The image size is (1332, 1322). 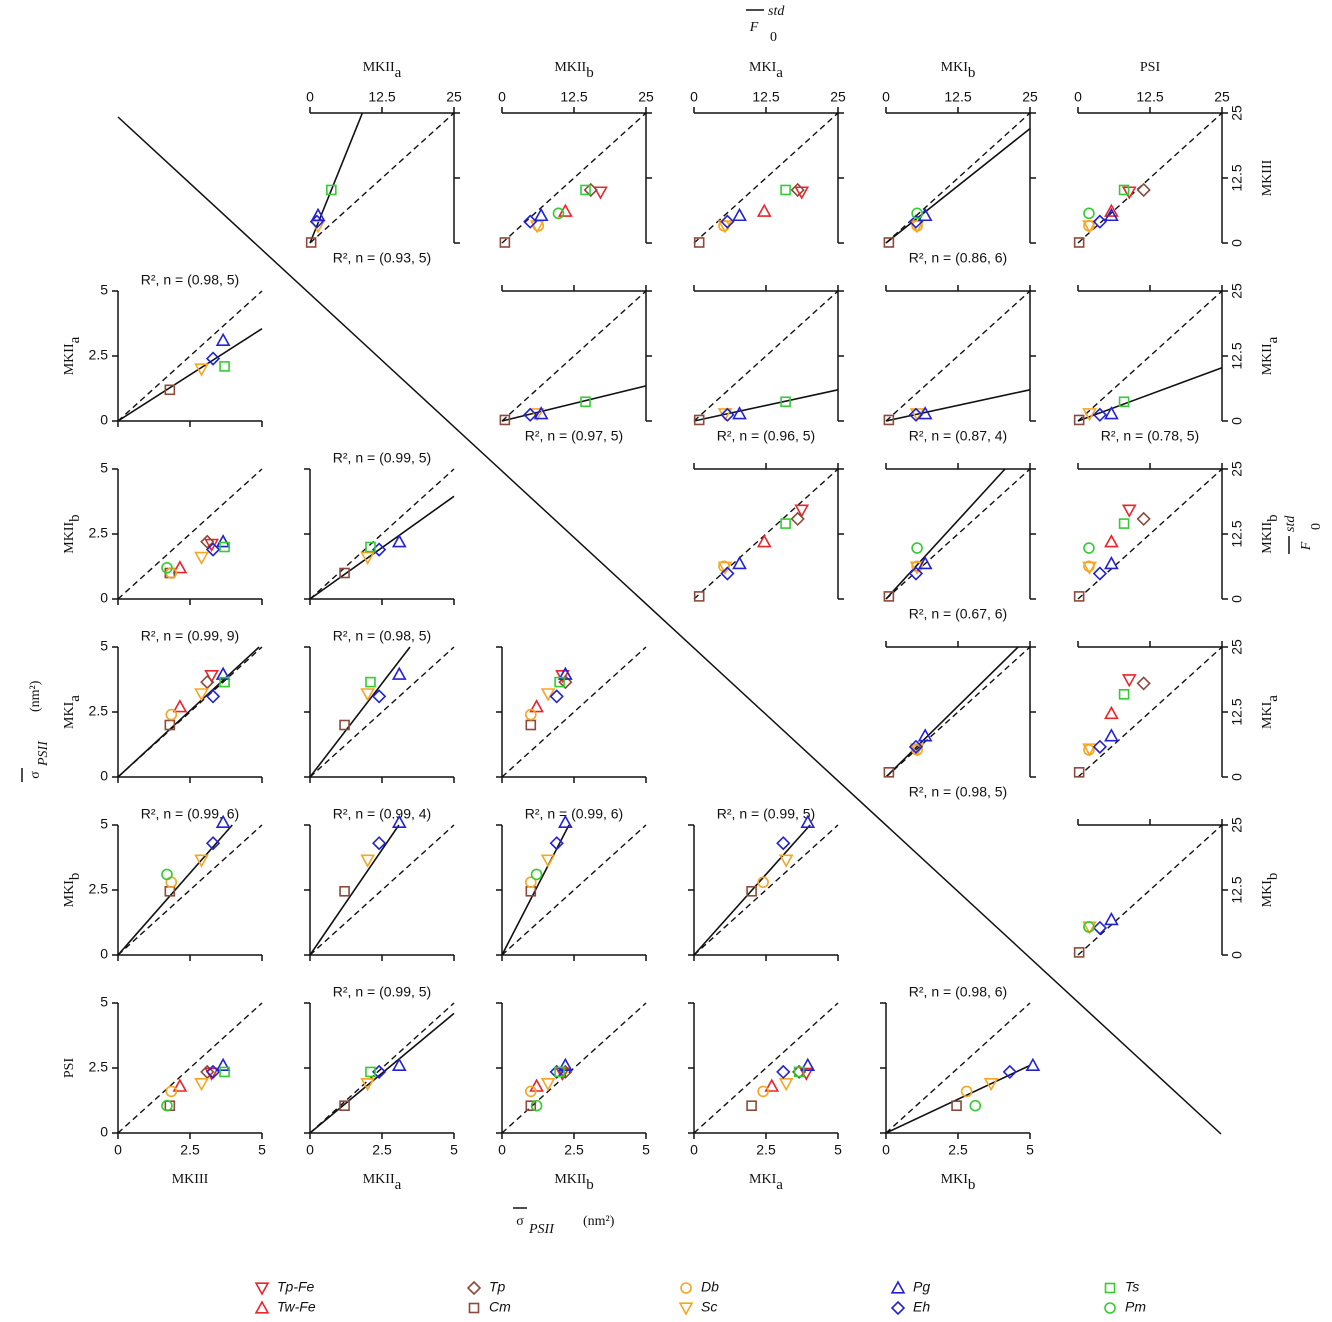 What do you see at coordinates (1237, 533) in the screenshot?
I see `y-tick-label: 12.5` at bounding box center [1237, 533].